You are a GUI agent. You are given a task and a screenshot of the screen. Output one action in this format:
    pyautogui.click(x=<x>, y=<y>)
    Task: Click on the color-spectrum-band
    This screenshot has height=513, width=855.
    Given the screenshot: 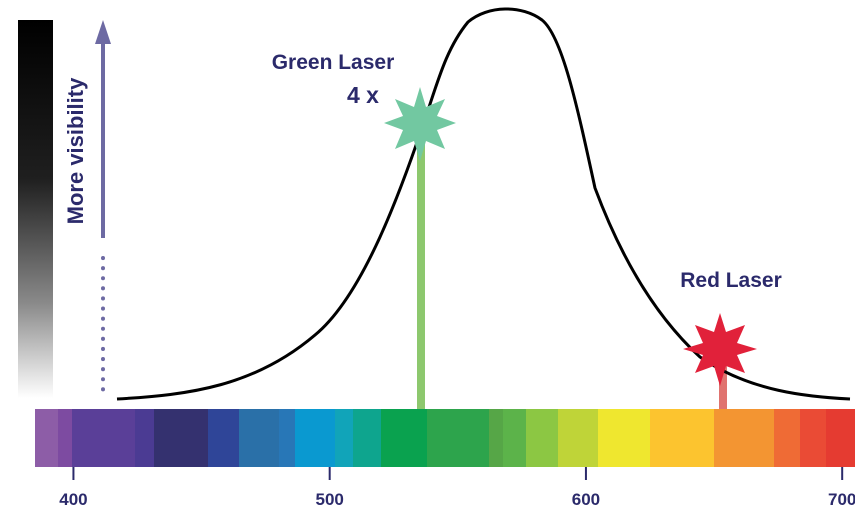 What is the action you would take?
    pyautogui.click(x=445, y=438)
    